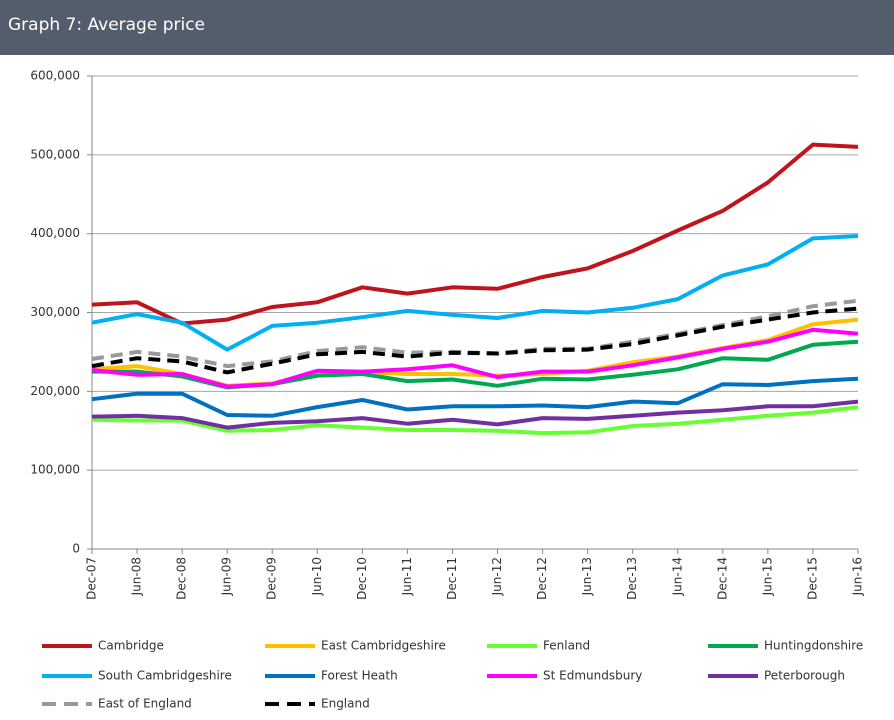  Describe the element at coordinates (272, 578) in the screenshot. I see `x-tick-label: Dec-09` at that location.